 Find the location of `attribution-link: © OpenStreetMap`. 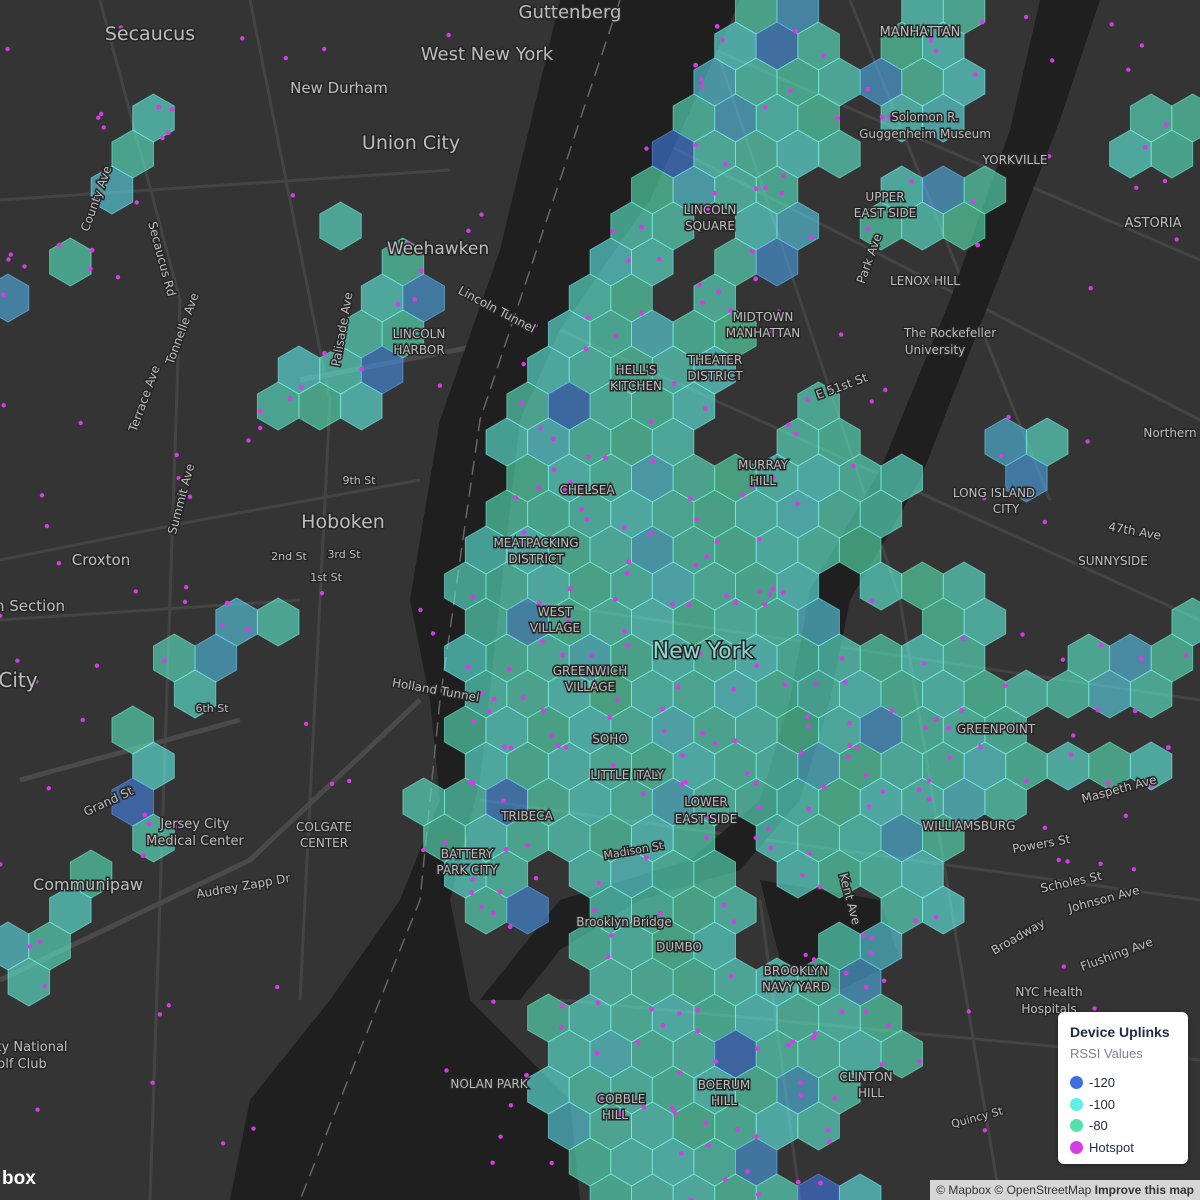

attribution-link: © OpenStreetMap is located at coordinates (1043, 1190).